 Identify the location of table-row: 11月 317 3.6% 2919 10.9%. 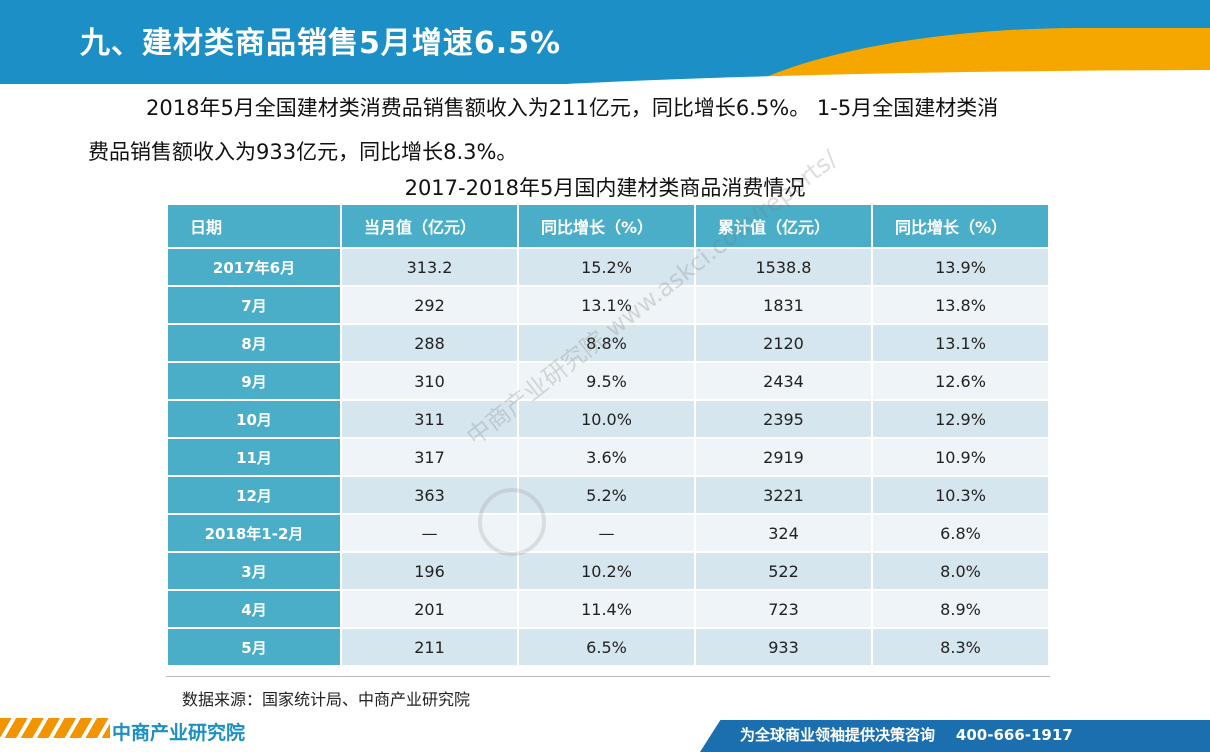
(608, 457).